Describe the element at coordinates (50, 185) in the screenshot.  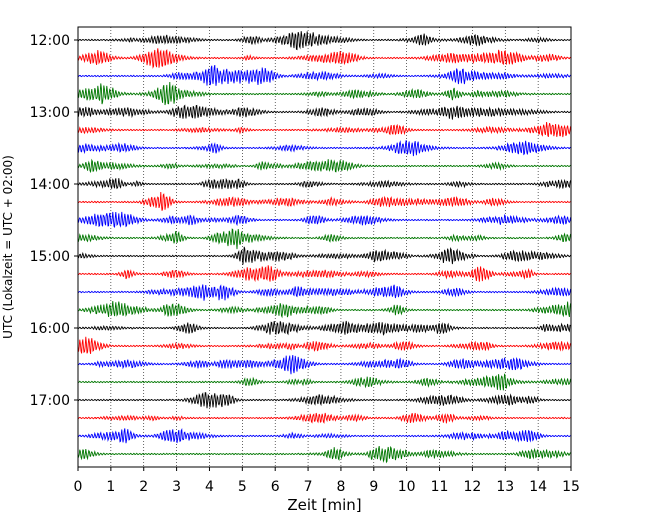
I see `y-tick-label: 14:00` at that location.